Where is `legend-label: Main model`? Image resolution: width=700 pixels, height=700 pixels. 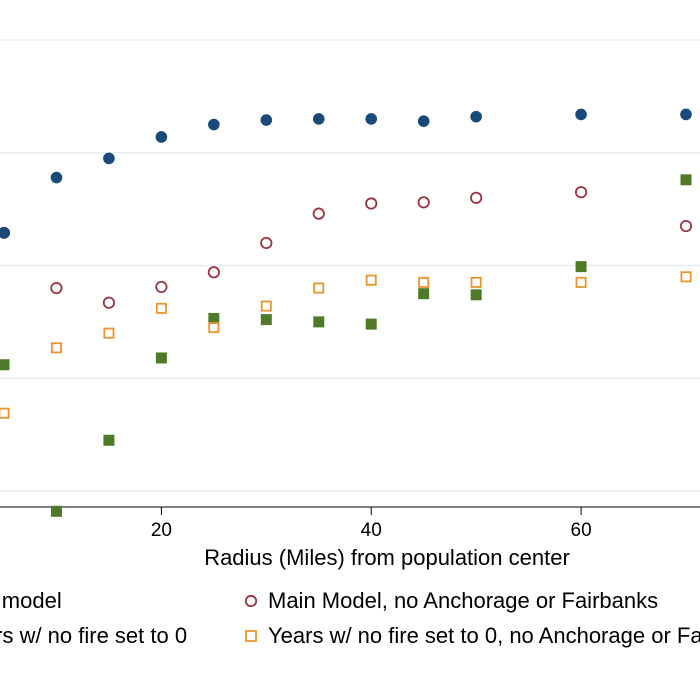
legend-label: Main model is located at coordinates (31, 600).